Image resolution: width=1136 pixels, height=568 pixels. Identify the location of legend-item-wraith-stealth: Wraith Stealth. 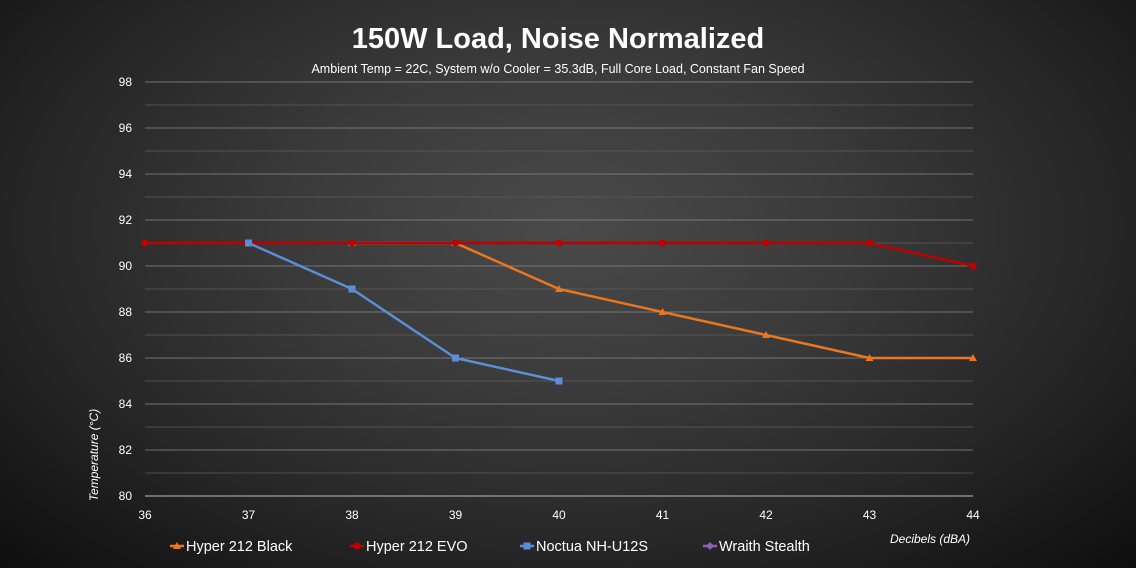
(756, 547).